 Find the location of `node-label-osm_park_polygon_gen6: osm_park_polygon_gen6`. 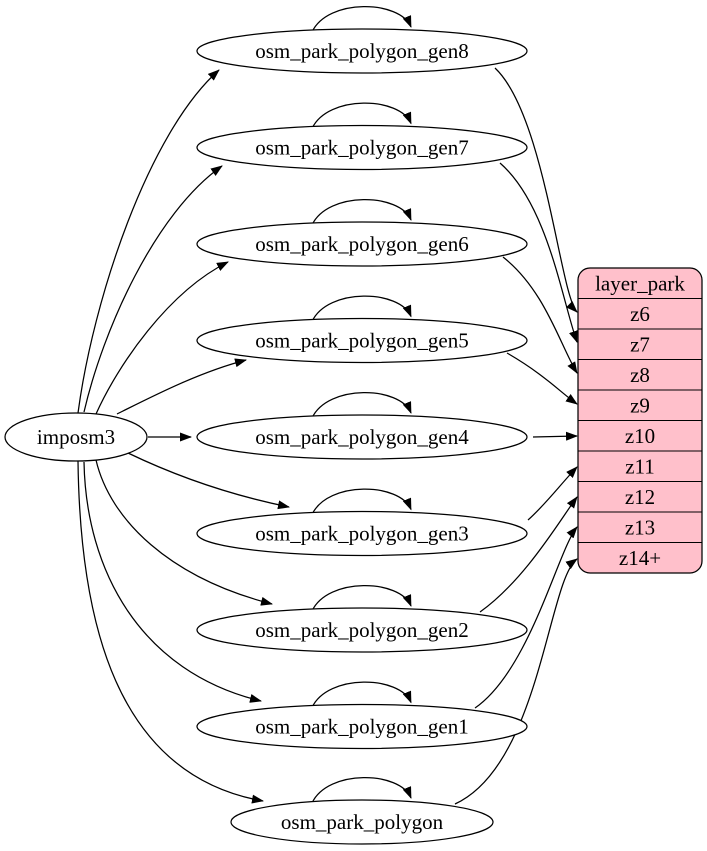

node-label-osm_park_polygon_gen6: osm_park_polygon_gen6 is located at coordinates (361, 244).